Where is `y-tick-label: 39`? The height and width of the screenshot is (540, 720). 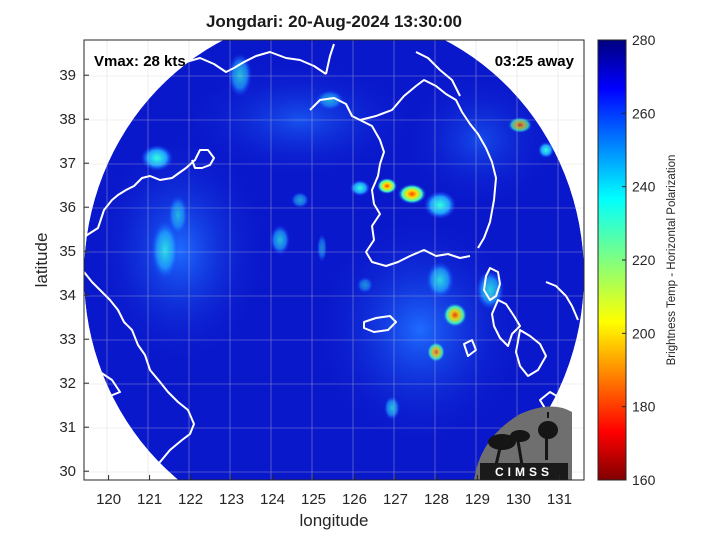
y-tick-label: 39 is located at coordinates (67, 75).